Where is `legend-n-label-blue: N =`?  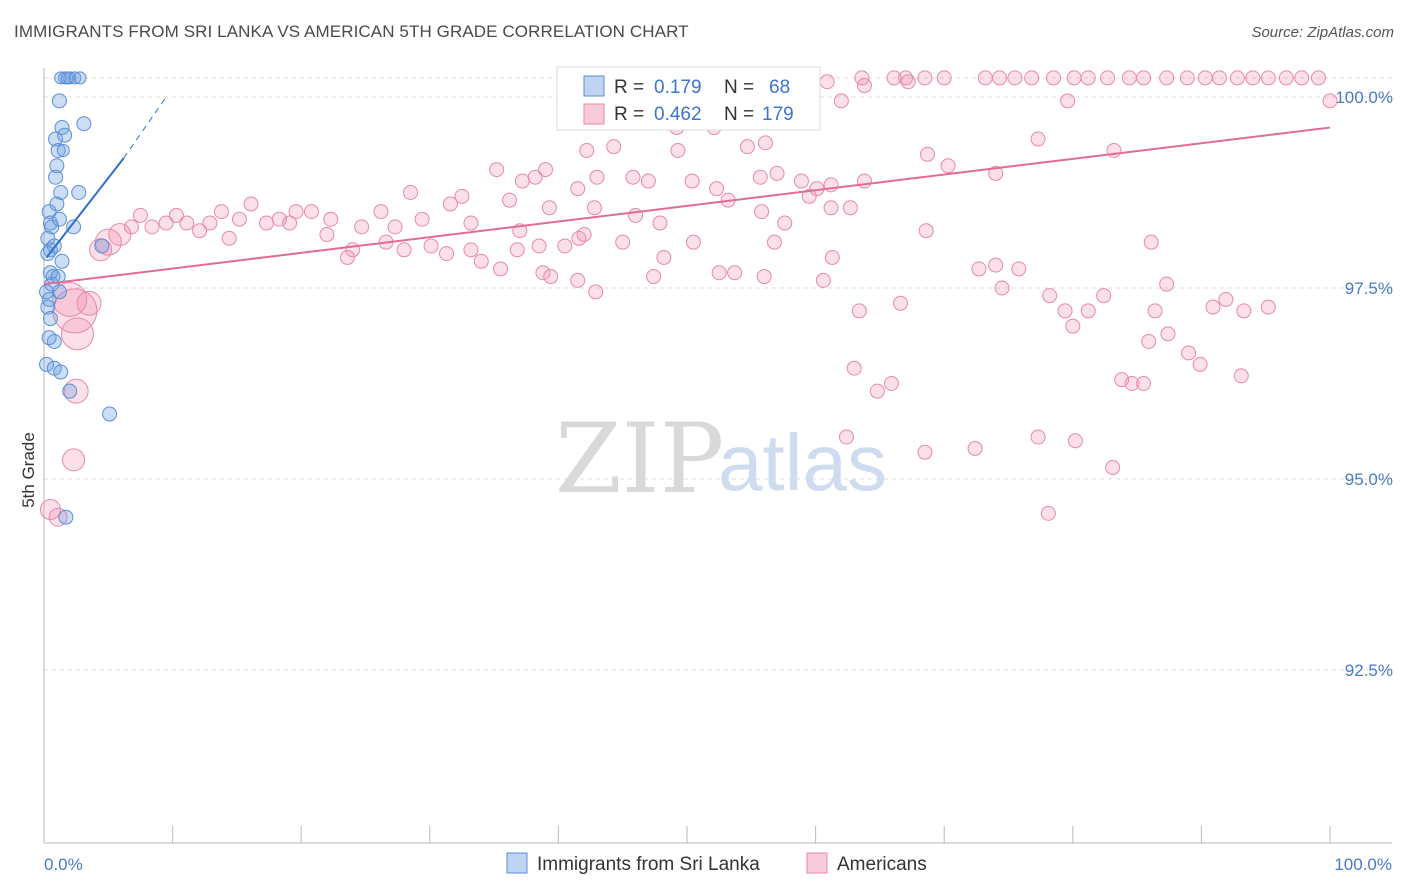
legend-n-label-blue: N = is located at coordinates (739, 87).